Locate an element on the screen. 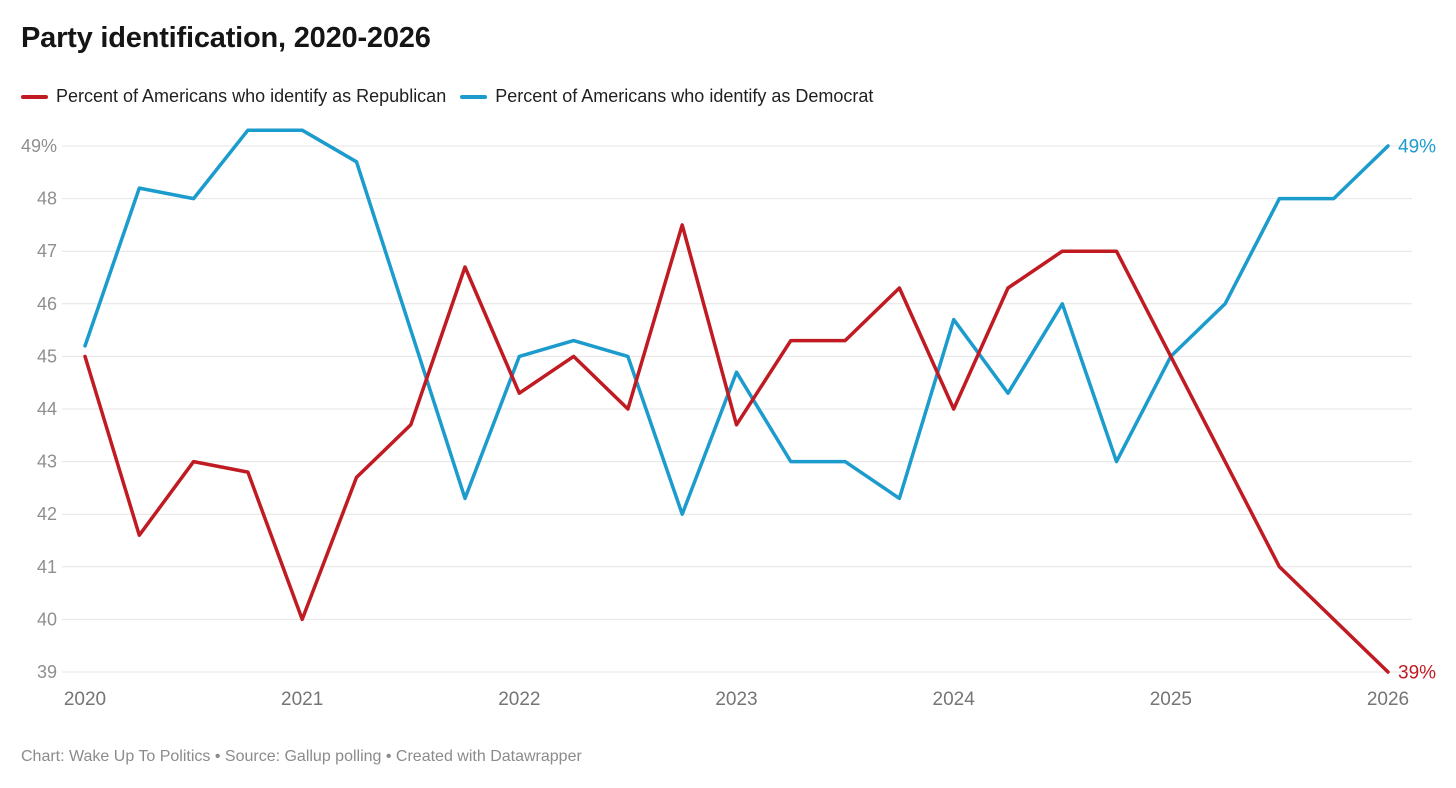 The image size is (1456, 788). y-tick-label-49: 49% is located at coordinates (39, 146).